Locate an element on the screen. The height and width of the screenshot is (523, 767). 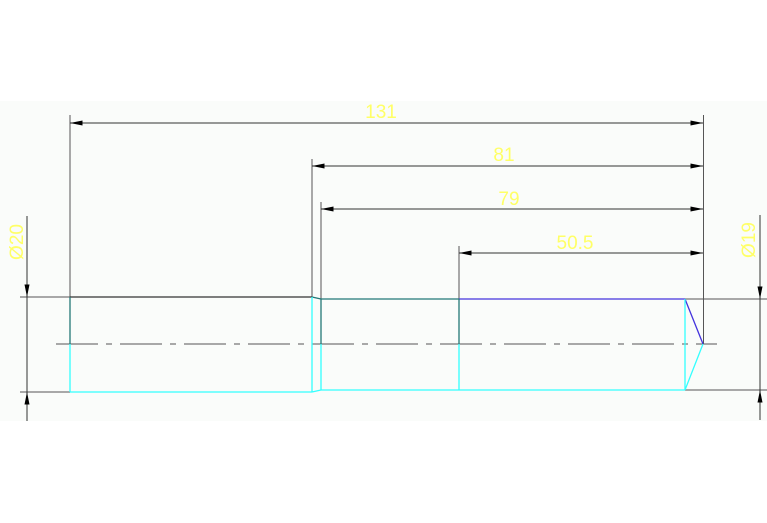
dim-text-50-5: 50.5 is located at coordinates (575, 243).